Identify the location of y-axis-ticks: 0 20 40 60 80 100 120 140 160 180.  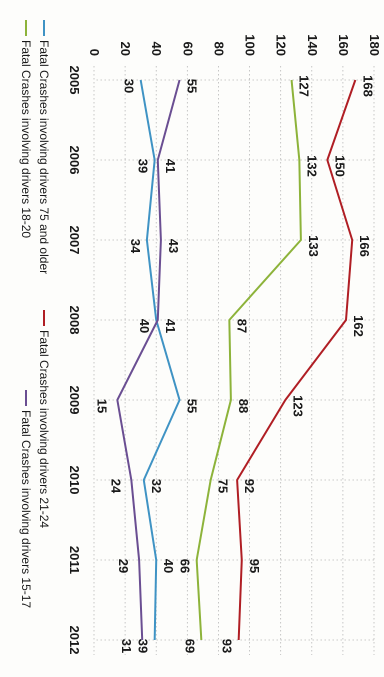
(234, 45).